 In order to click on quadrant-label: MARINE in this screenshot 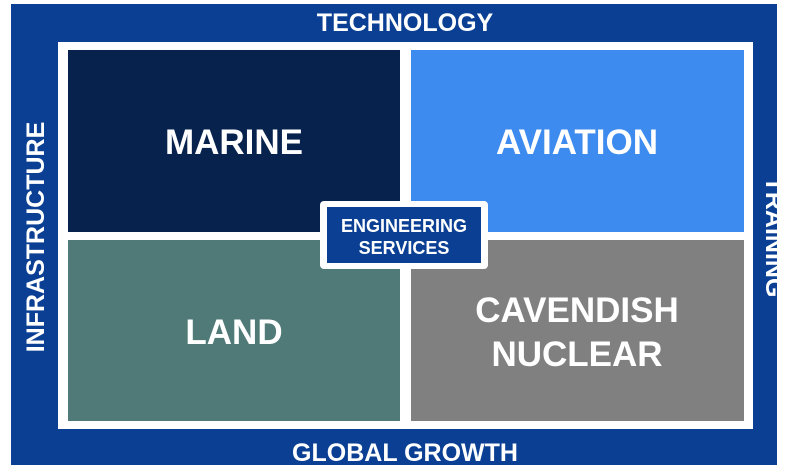, I will do `click(234, 142)`.